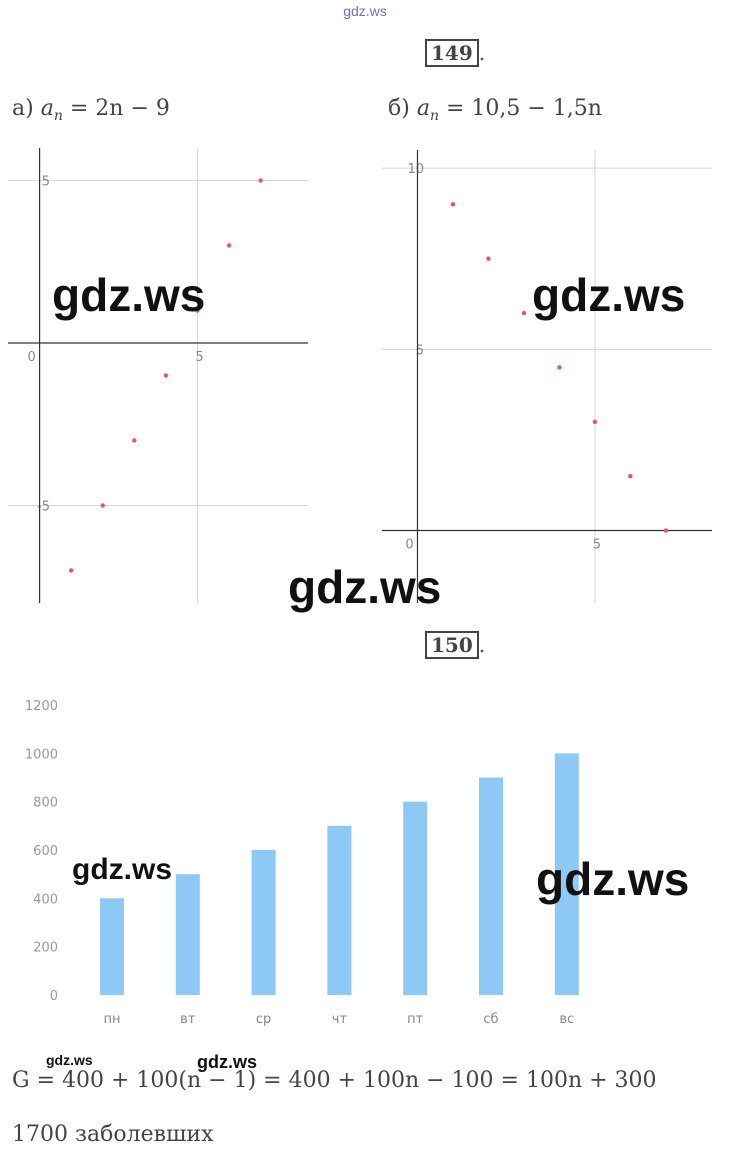 The image size is (730, 1155). What do you see at coordinates (452, 645) in the screenshot?
I see `problem-150-number-box: 150` at bounding box center [452, 645].